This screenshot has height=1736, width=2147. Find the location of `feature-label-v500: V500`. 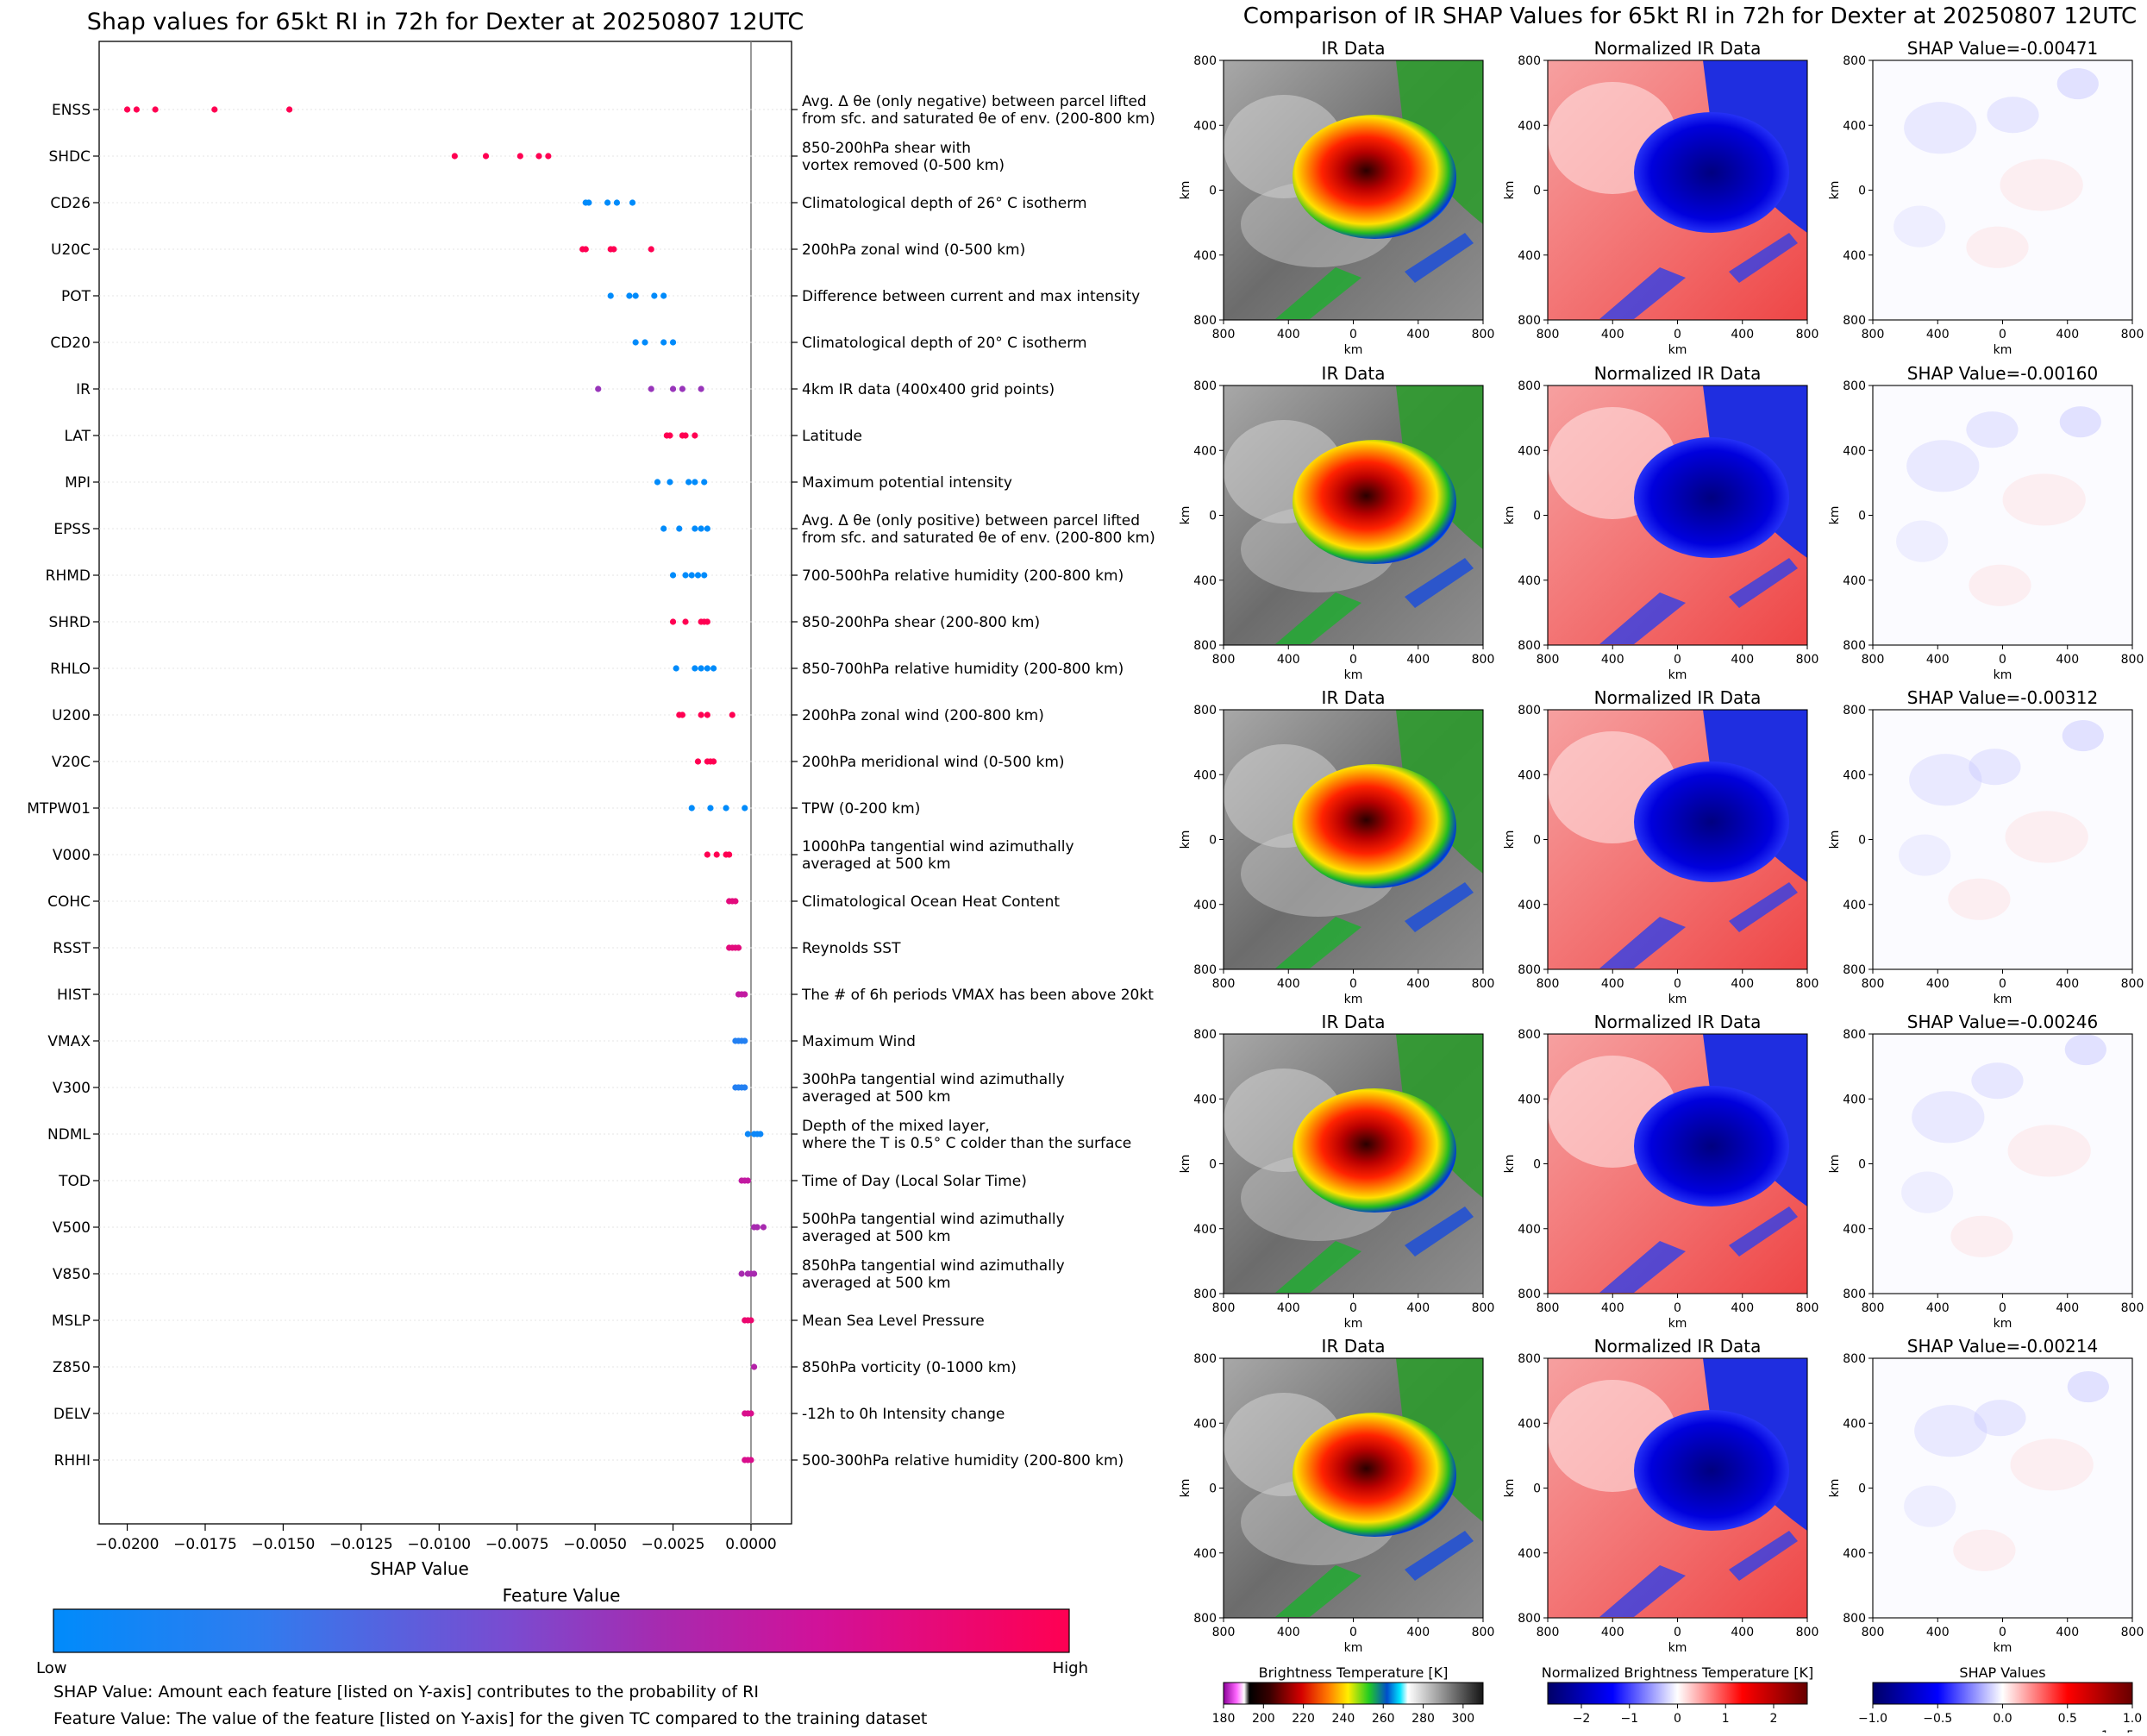

feature-label-v500: V500 is located at coordinates (72, 1228).